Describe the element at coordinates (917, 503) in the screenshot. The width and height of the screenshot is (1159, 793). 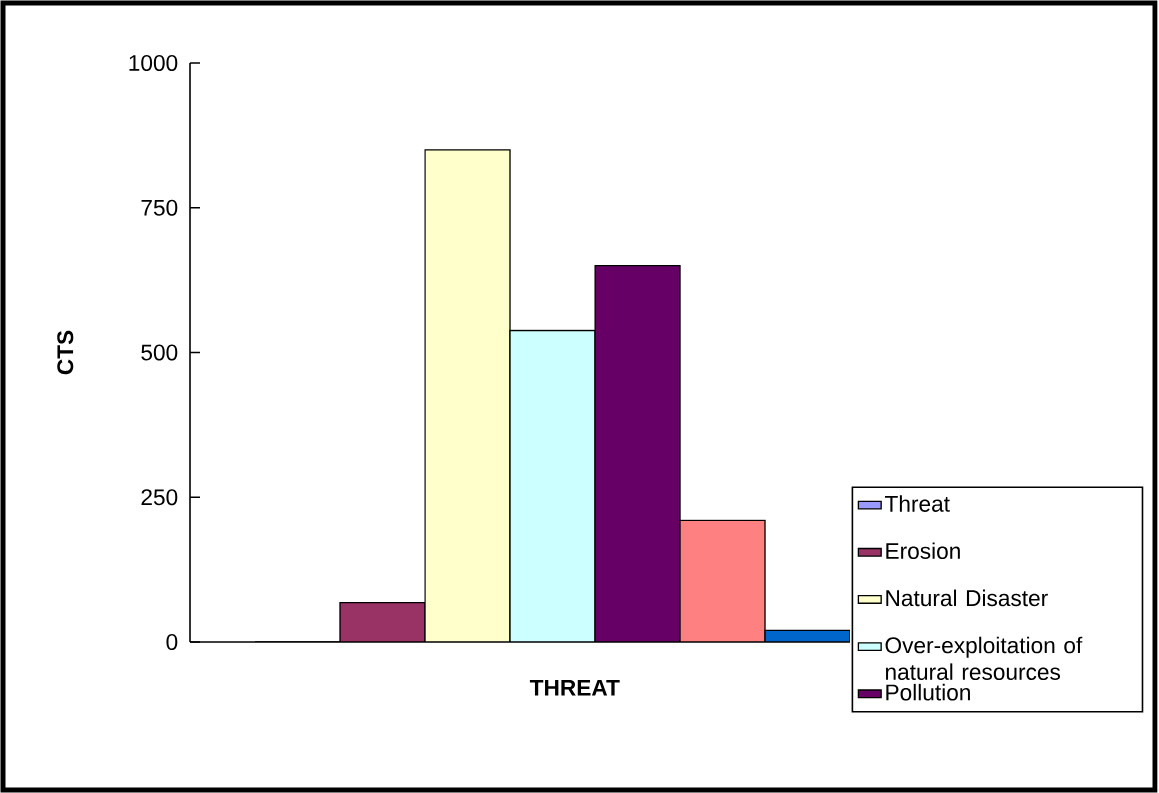
I see `legend-label: Threat` at that location.